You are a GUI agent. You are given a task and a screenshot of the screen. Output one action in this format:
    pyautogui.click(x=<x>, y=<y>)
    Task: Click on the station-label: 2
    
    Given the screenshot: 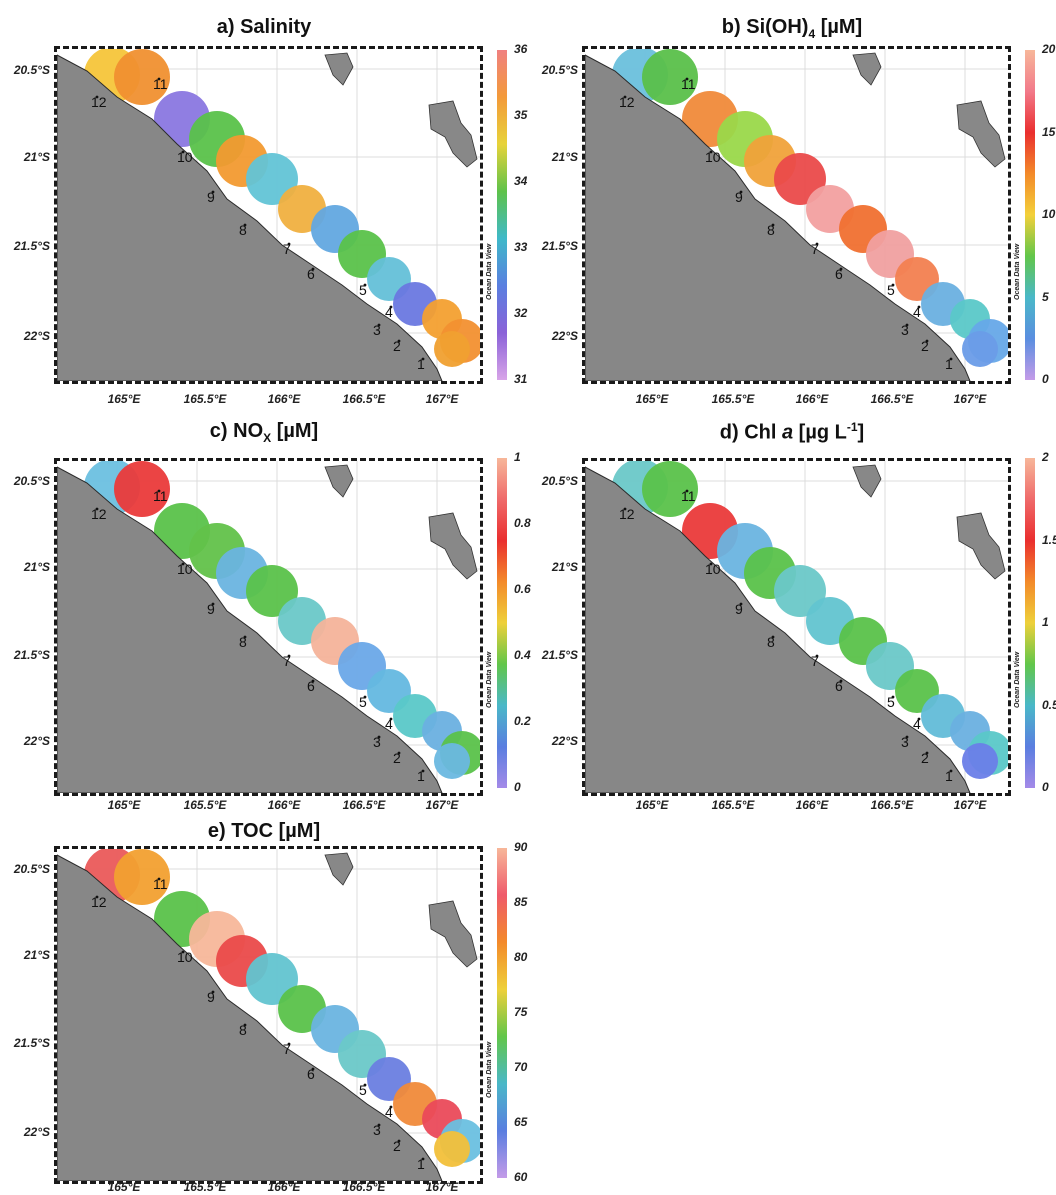 What is the action you would take?
    pyautogui.click(x=397, y=1146)
    